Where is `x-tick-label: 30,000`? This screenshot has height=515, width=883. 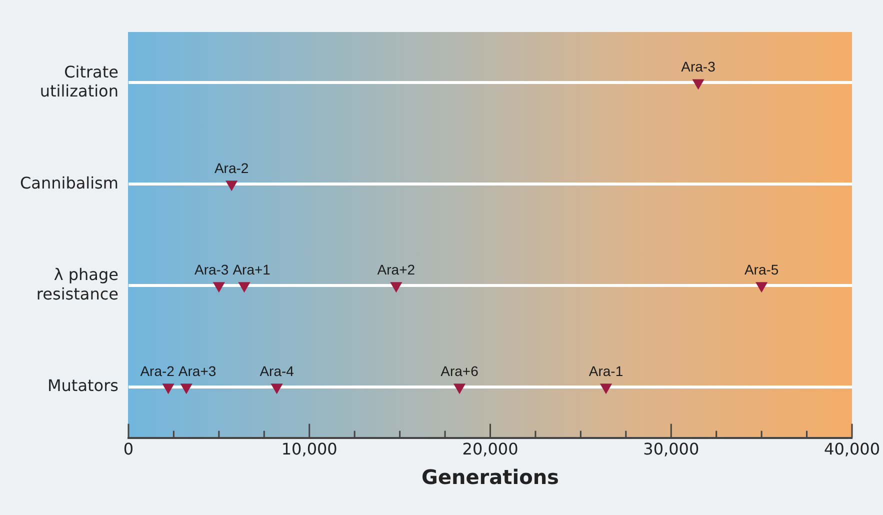
x-tick-label: 30,000 is located at coordinates (671, 449).